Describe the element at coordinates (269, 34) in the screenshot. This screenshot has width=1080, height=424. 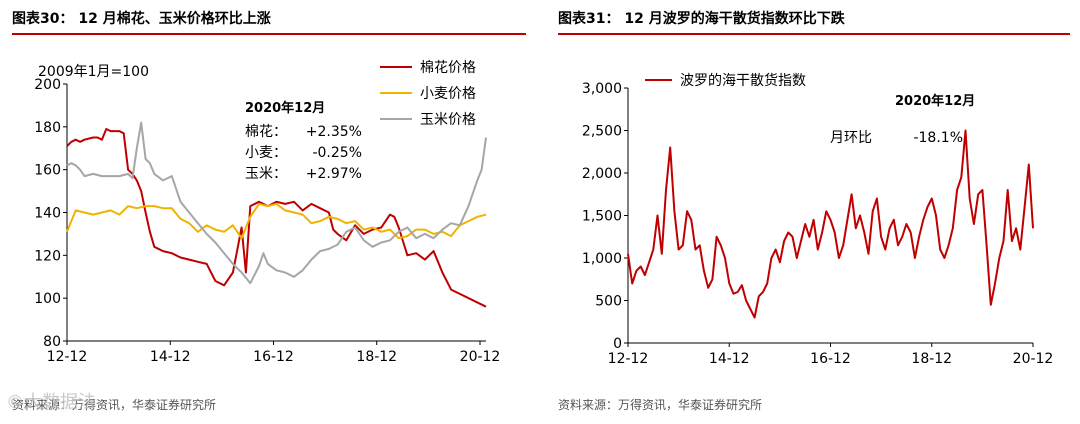
I see `left-title-rule` at that location.